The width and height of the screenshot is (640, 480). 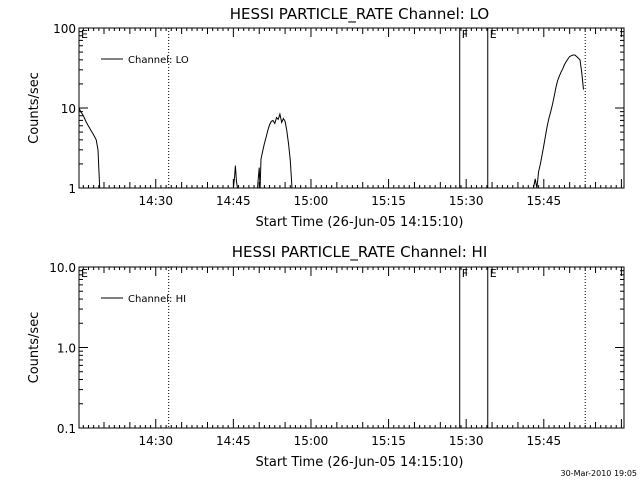 What do you see at coordinates (599, 473) in the screenshot?
I see `footer-timestamp: 30-Mar-2010 19:05` at bounding box center [599, 473].